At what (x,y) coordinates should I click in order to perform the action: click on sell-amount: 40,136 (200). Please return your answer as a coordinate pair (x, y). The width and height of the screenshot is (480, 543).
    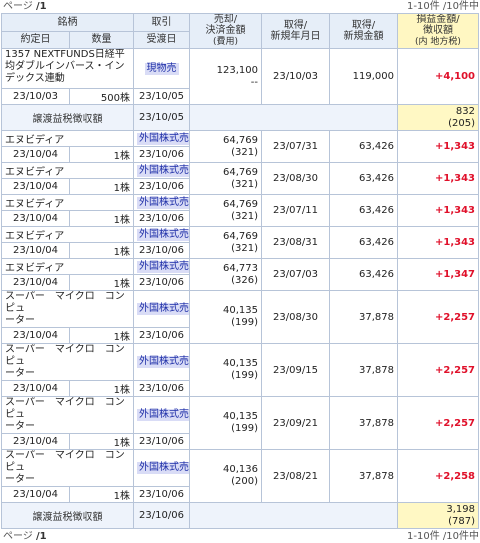
    Looking at the image, I should click on (225, 476).